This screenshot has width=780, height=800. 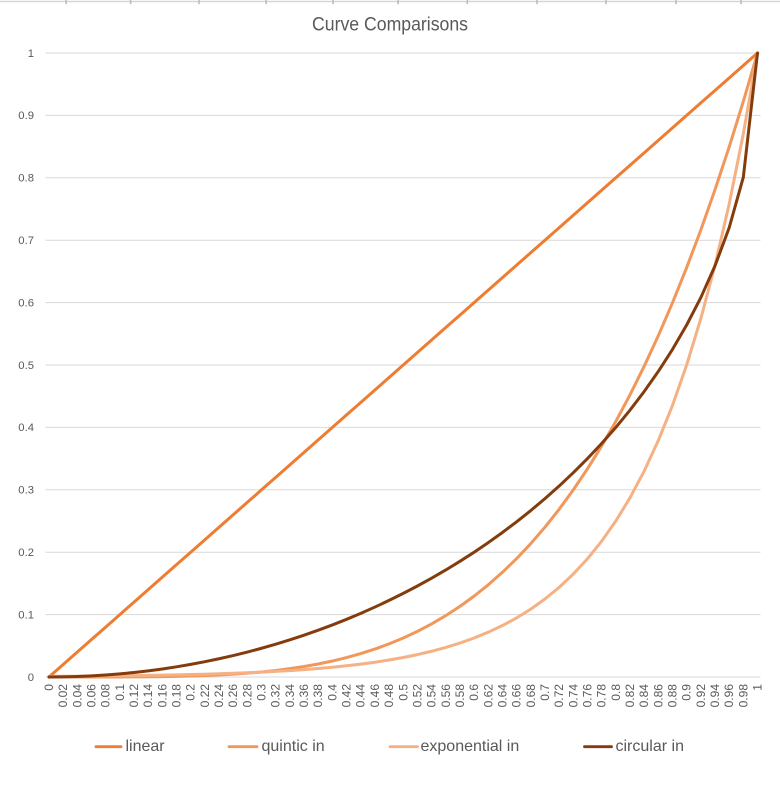 I want to click on svg-text: 0.94, so click(x=715, y=696).